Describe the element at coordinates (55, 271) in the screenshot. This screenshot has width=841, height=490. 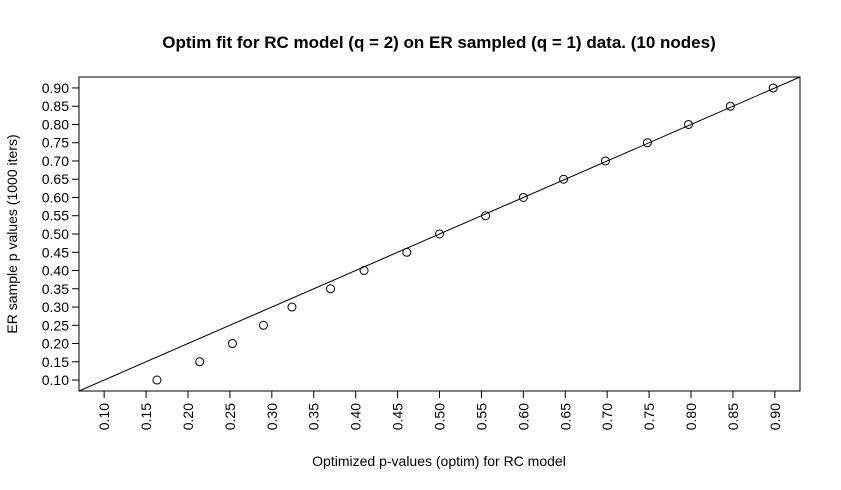
I see `y-tick-label: 0.40` at that location.